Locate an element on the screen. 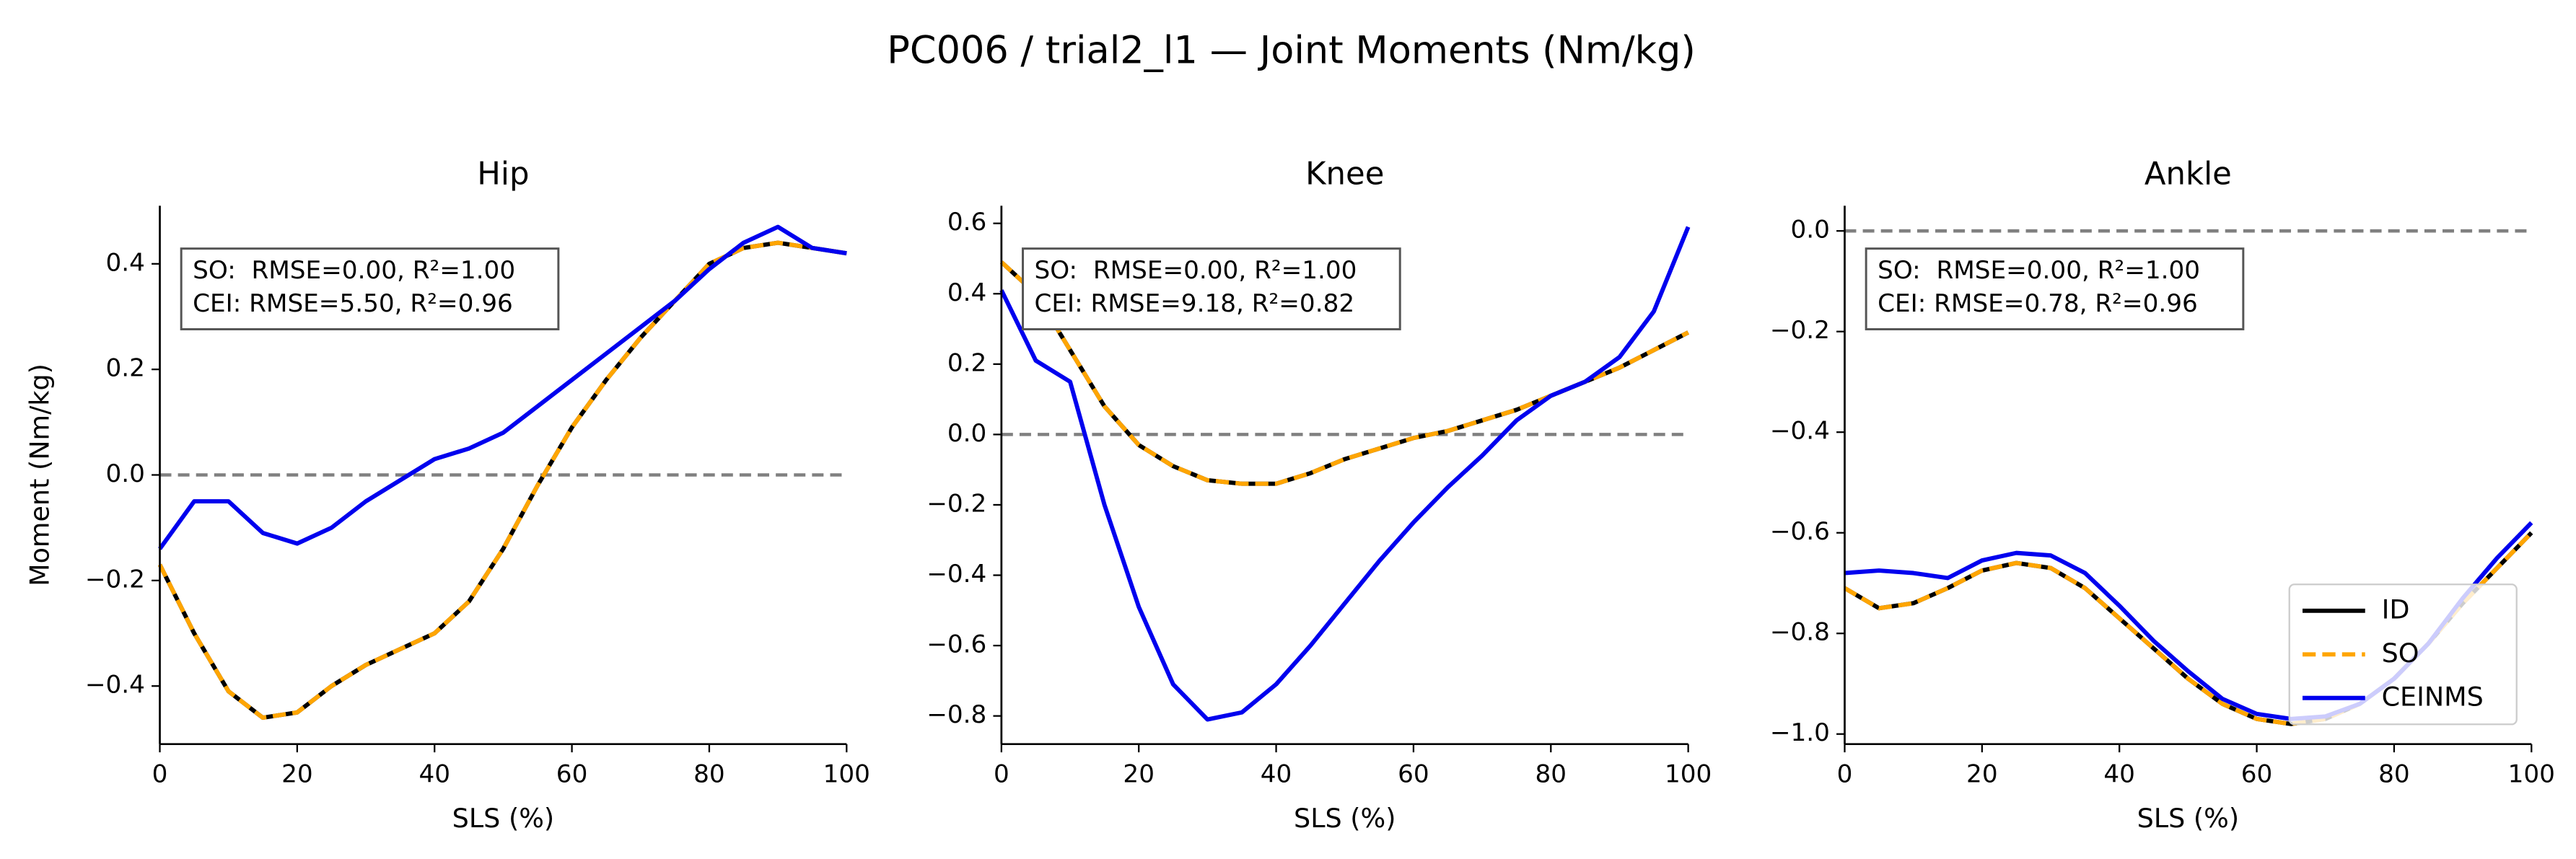 This screenshot has height=859, width=2576. axes-title: Knee is located at coordinates (1344, 175).